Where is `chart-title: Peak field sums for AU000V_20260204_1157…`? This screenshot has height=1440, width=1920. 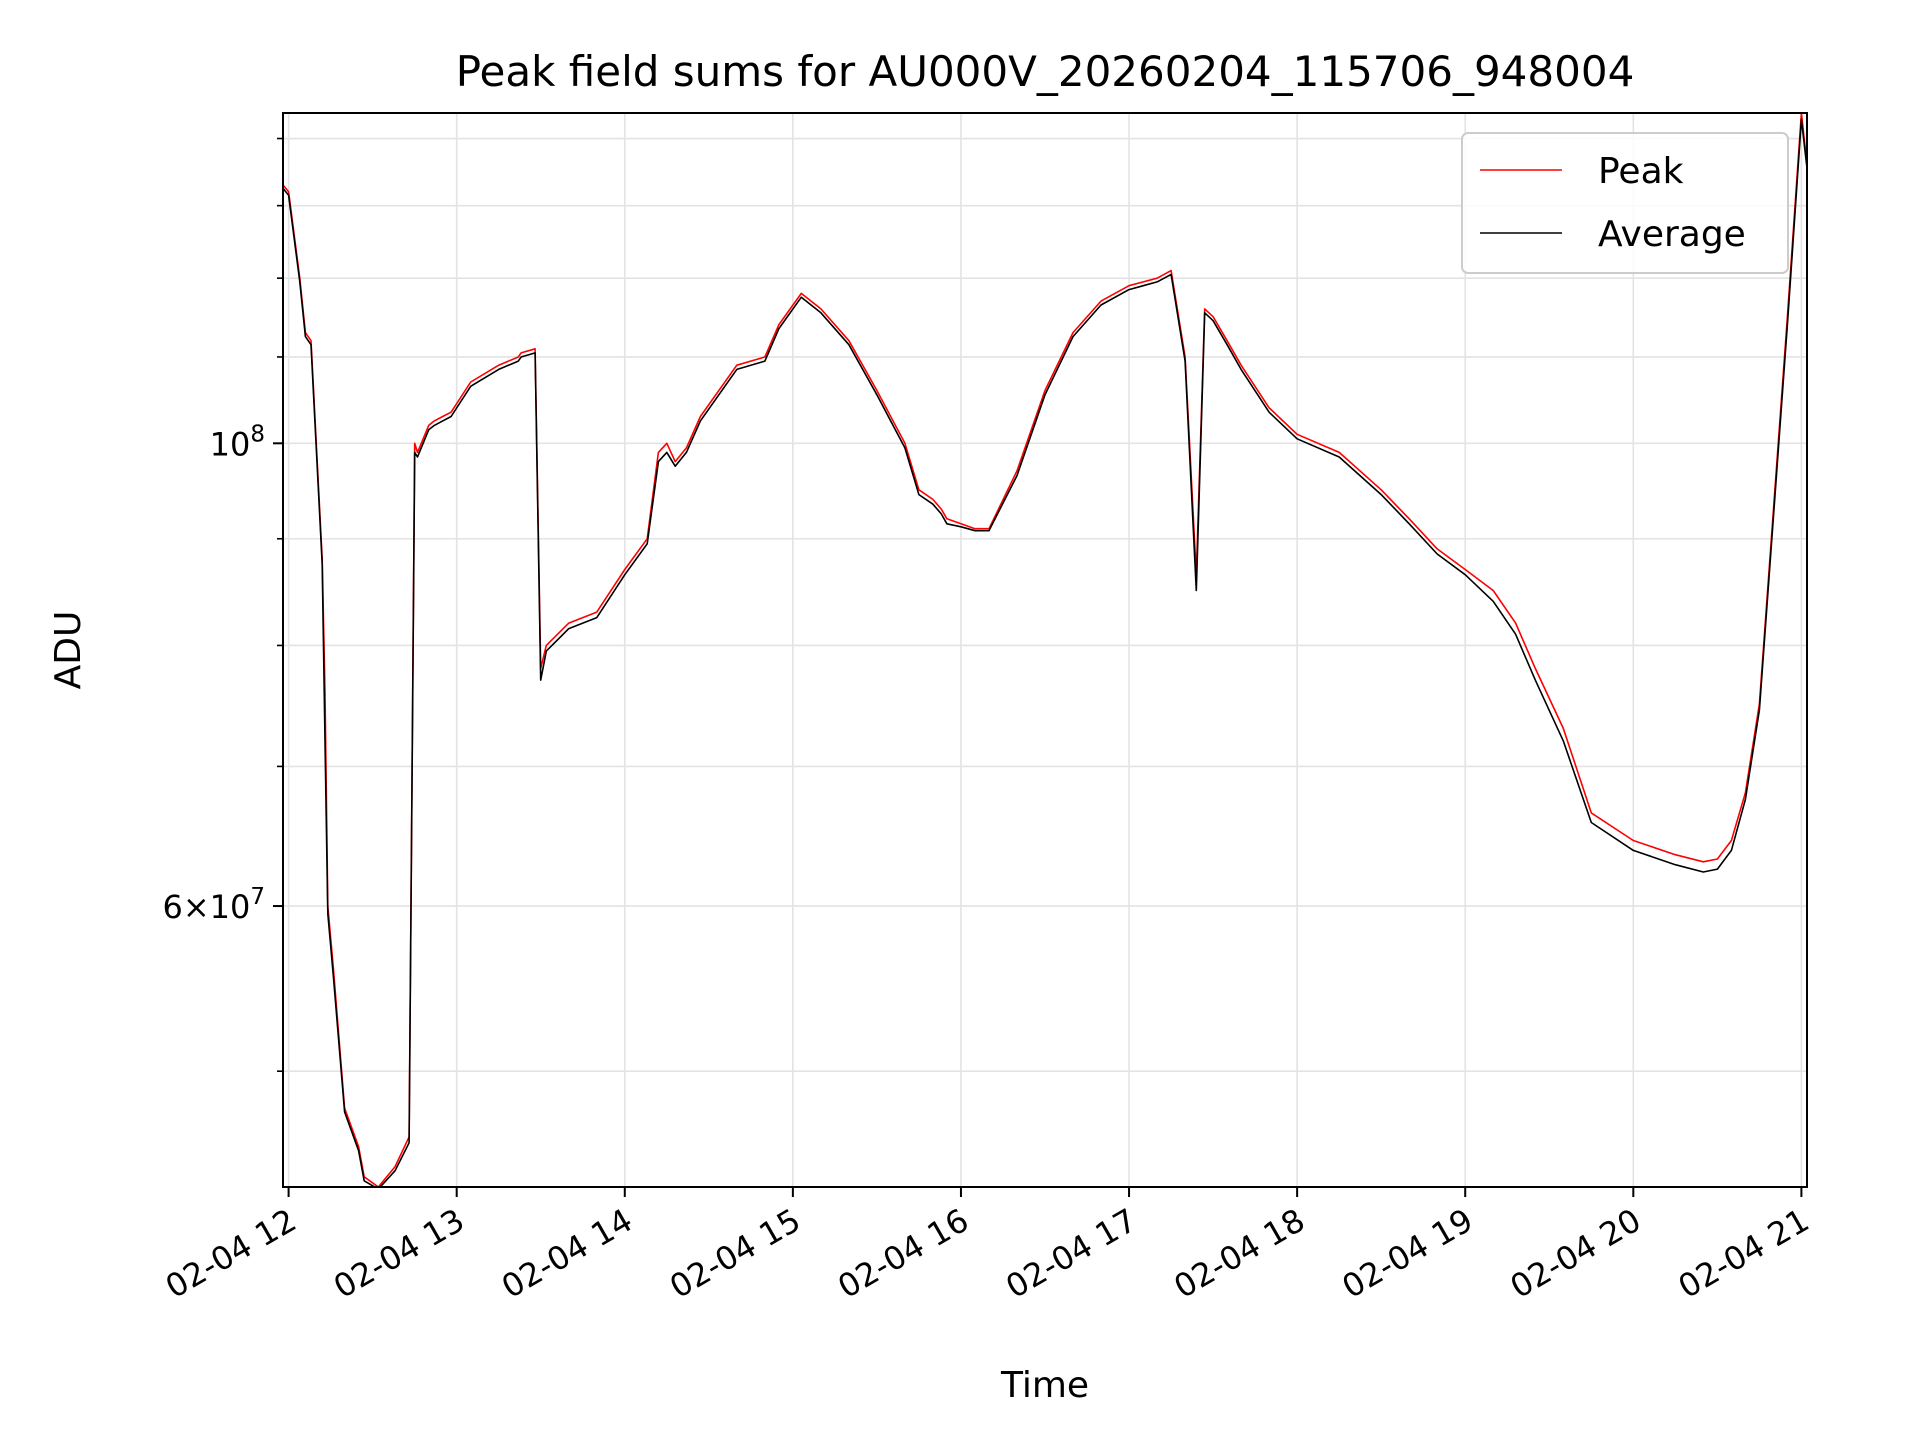
chart-title: Peak field sums for AU000V_20260204_1157… is located at coordinates (1045, 71).